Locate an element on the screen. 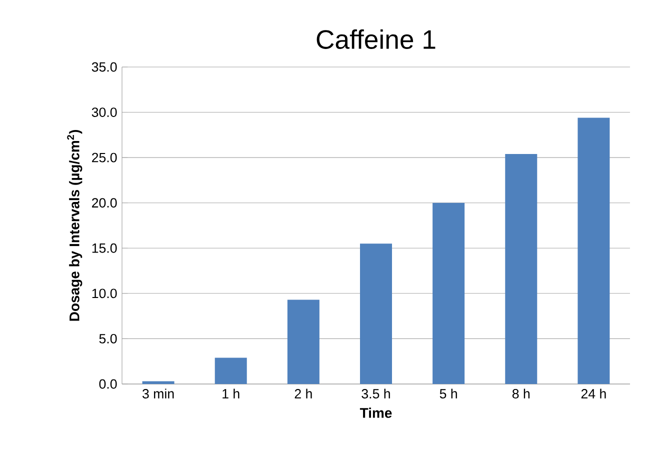  x-axis-title: Time is located at coordinates (376, 413).